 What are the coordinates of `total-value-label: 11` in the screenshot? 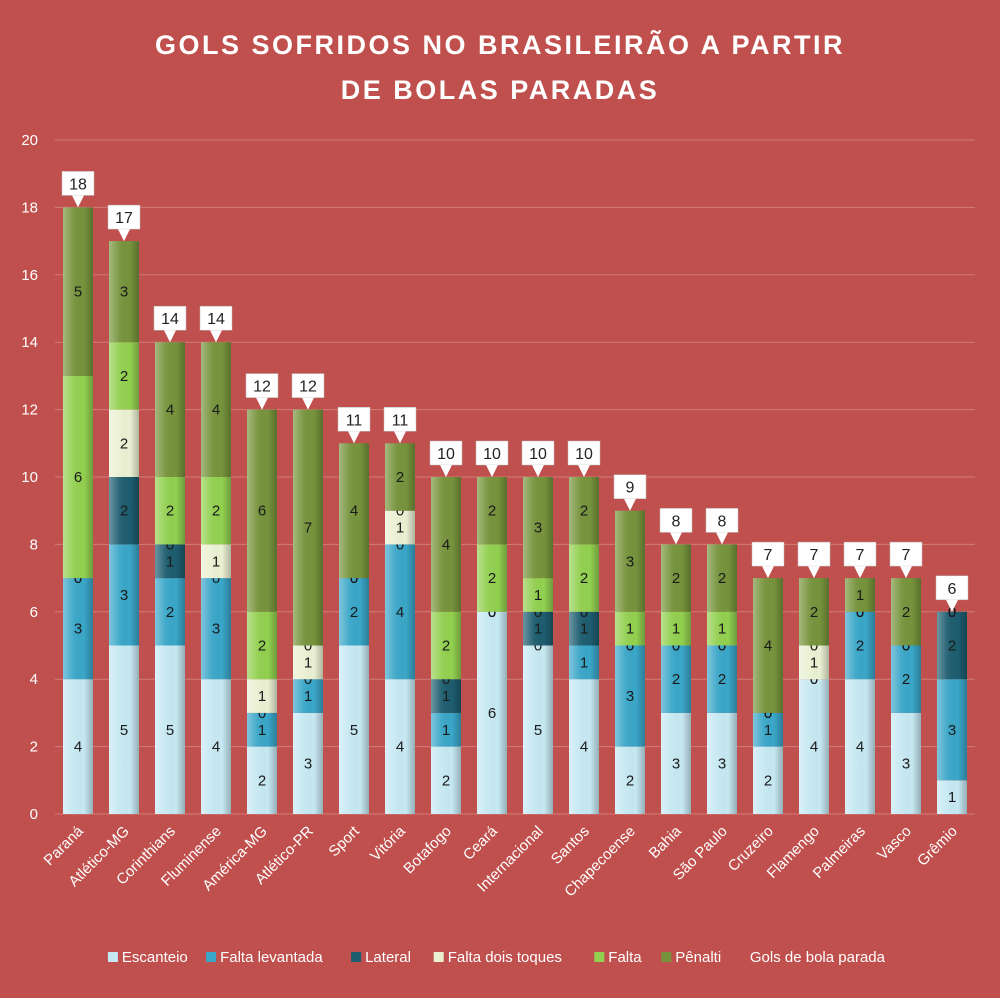 It's located at (400, 420).